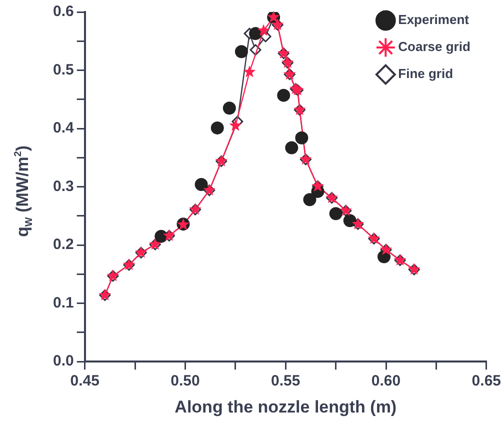 Image resolution: width=504 pixels, height=426 pixels. I want to click on y-tick-label: 0.2, so click(63, 245).